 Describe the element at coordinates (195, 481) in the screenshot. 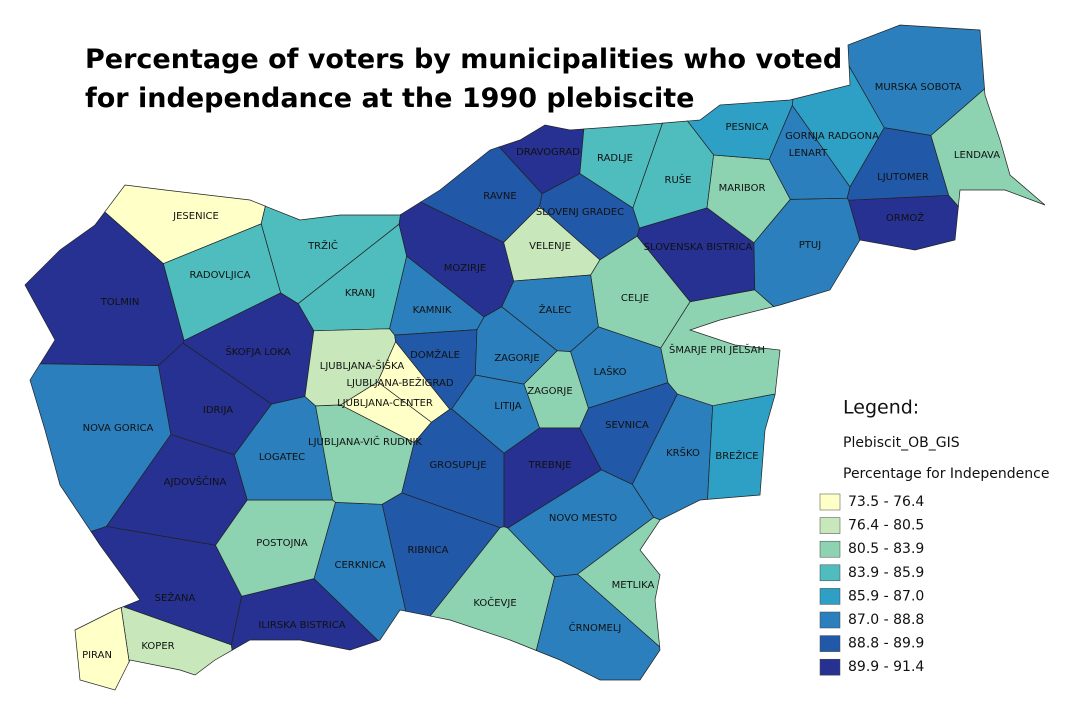

I see `municipality-label: AJDOVŠČINA` at that location.